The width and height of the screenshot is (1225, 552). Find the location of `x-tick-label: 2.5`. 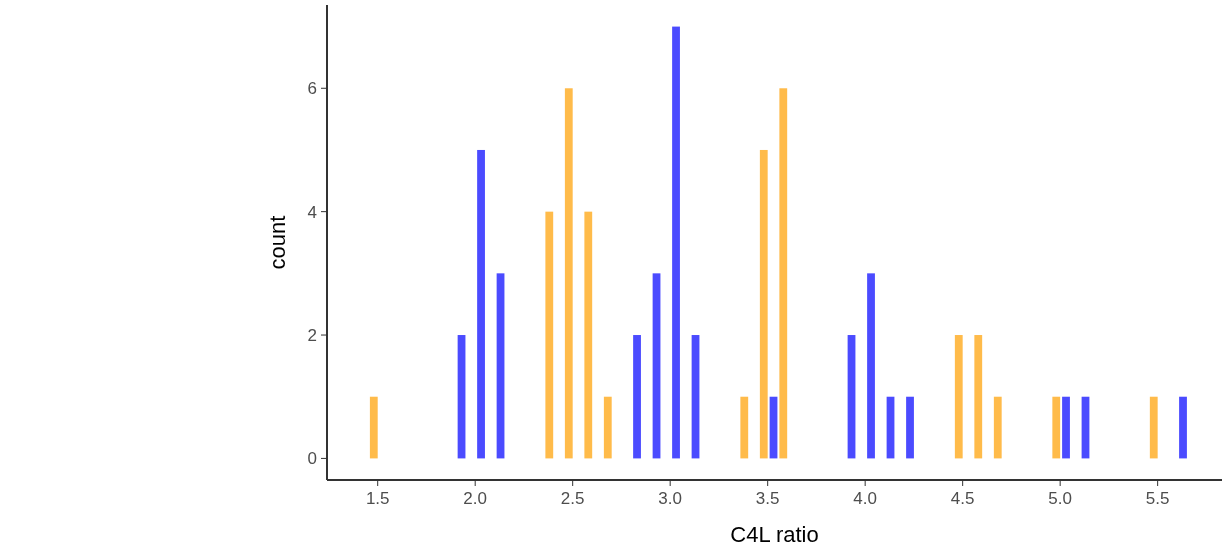

x-tick-label: 2.5 is located at coordinates (572, 498).